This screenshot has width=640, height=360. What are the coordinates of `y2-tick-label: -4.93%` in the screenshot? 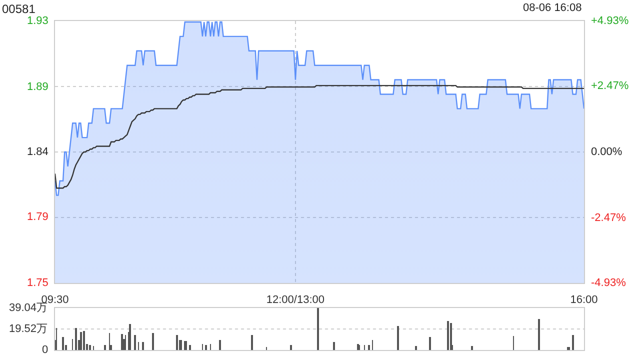 It's located at (608, 283).